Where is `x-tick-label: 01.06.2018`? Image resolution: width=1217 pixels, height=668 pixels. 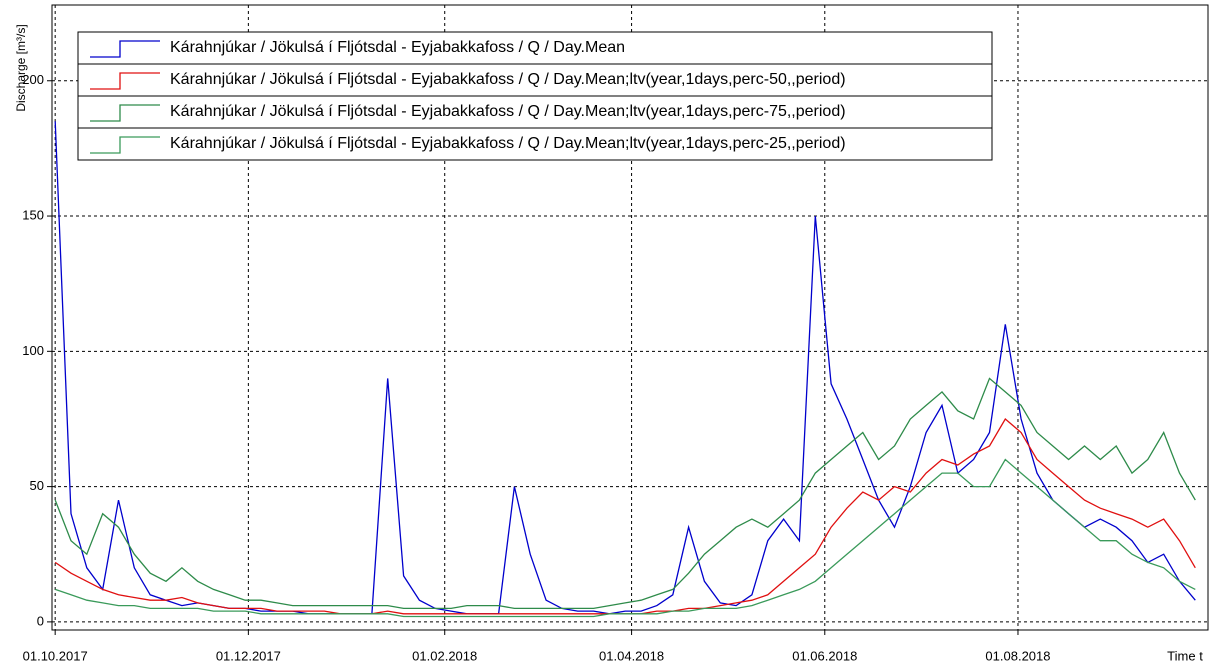 x-tick-label: 01.06.2018 is located at coordinates (824, 655).